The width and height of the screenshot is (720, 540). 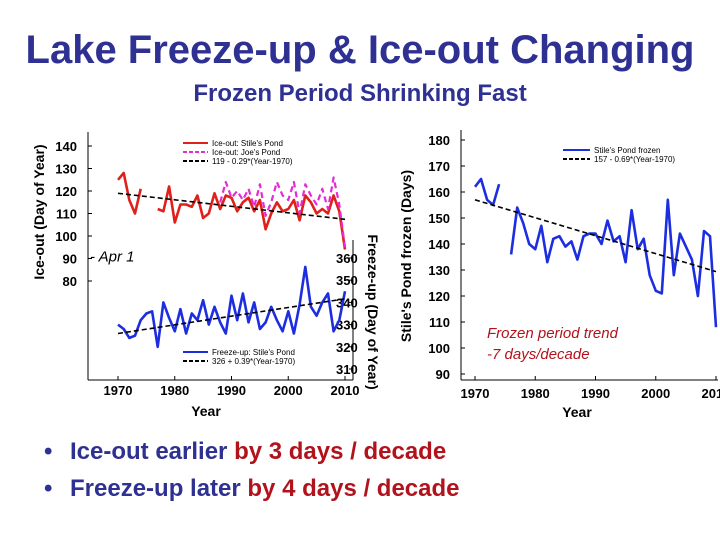 What do you see at coordinates (439, 322) in the screenshot?
I see `y-tick-label: 110` at bounding box center [439, 322].